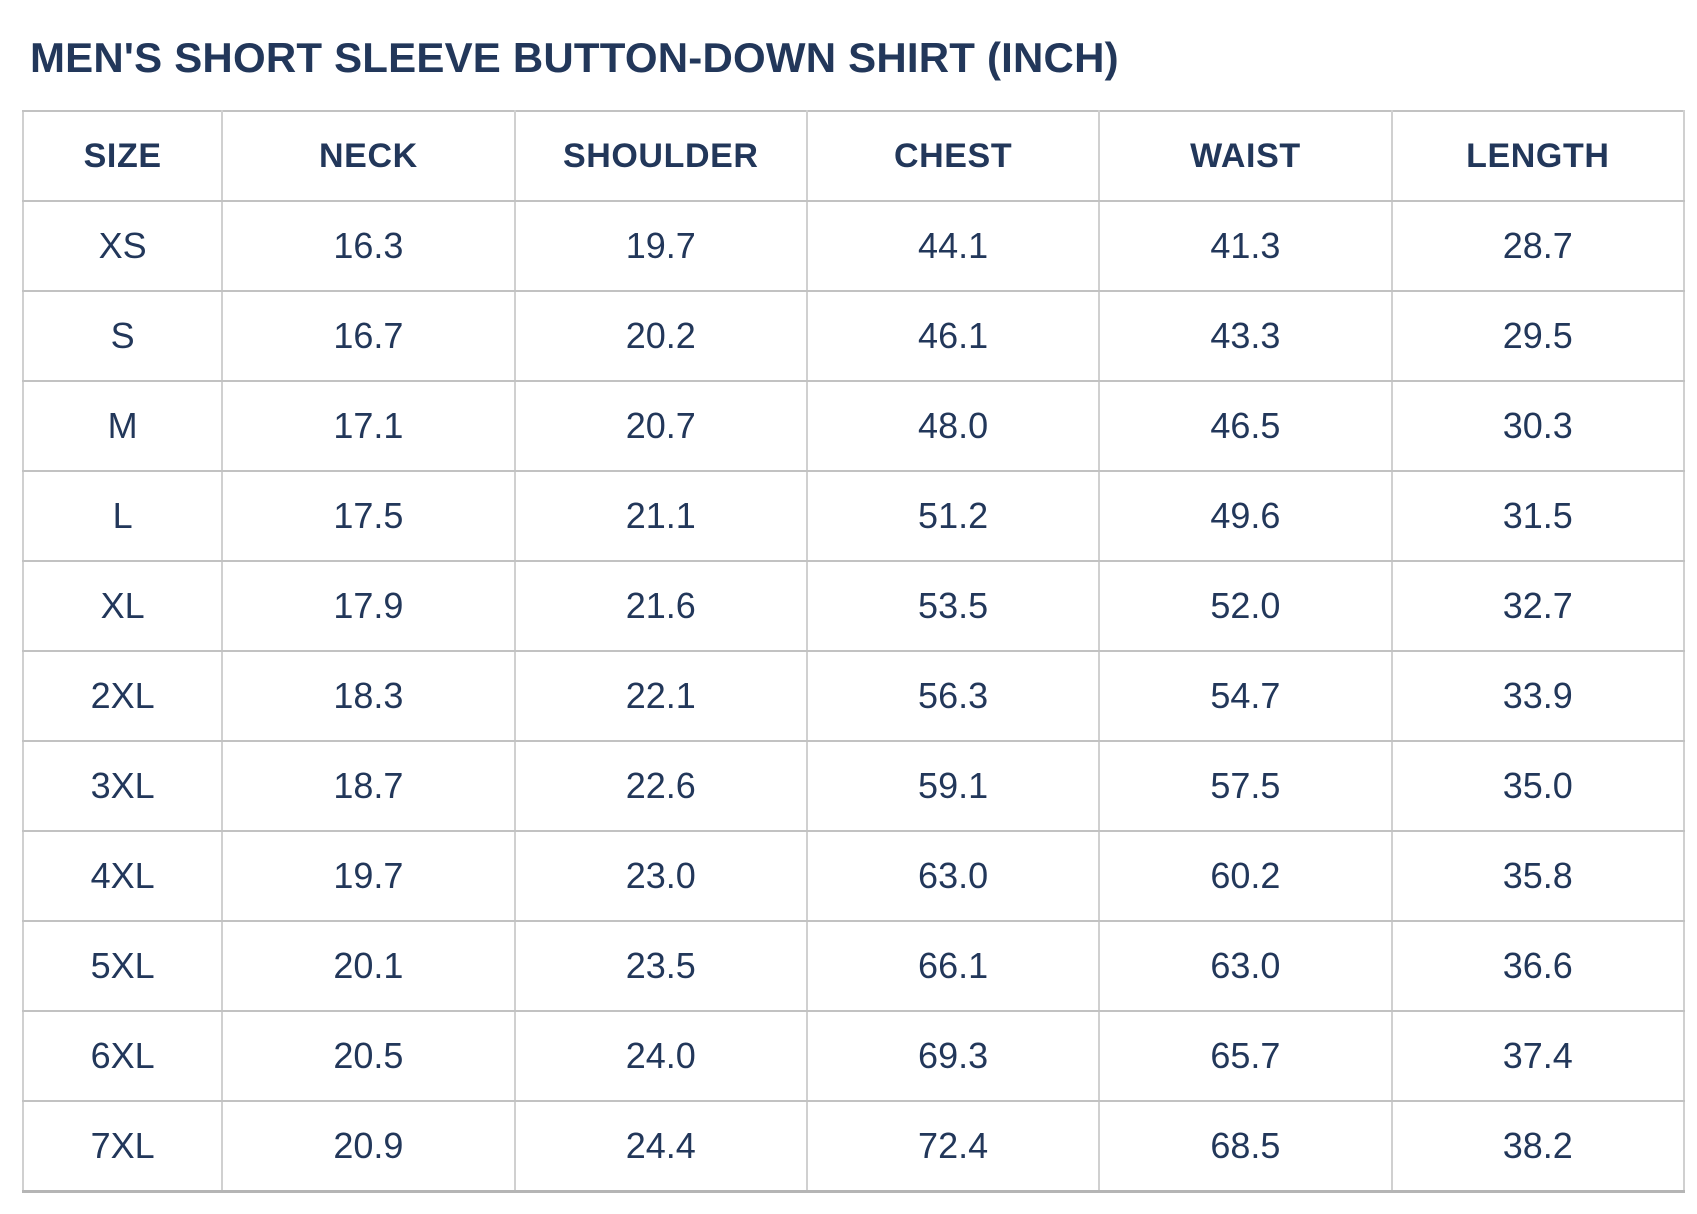 The image size is (1697, 1214). I want to click on measurement-cell-shoulder: 23.5, so click(660, 966).